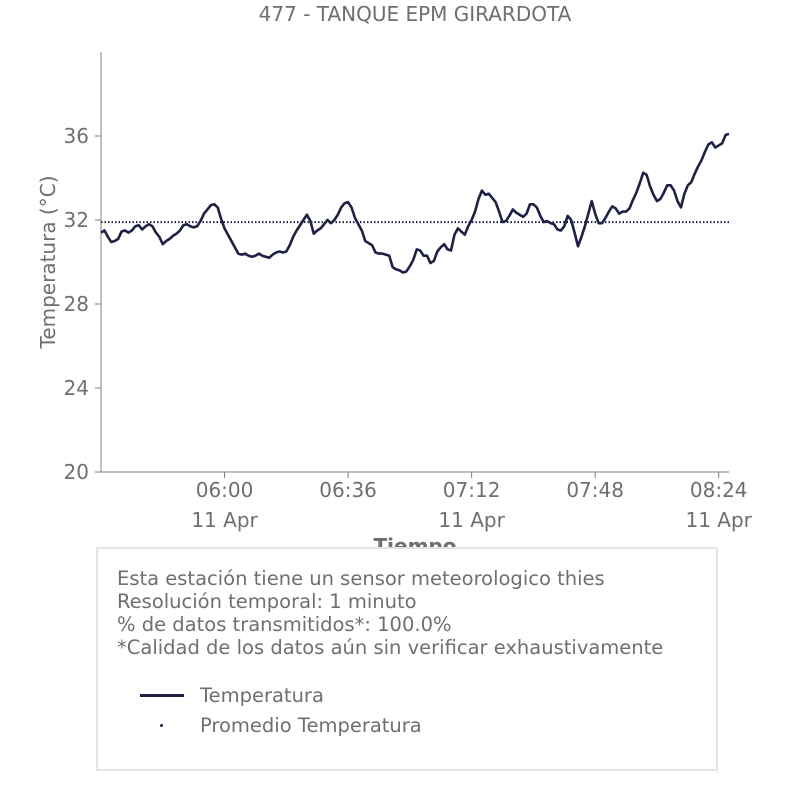 The height and width of the screenshot is (806, 806). I want to click on legend-swatch-dotted, so click(162, 725).